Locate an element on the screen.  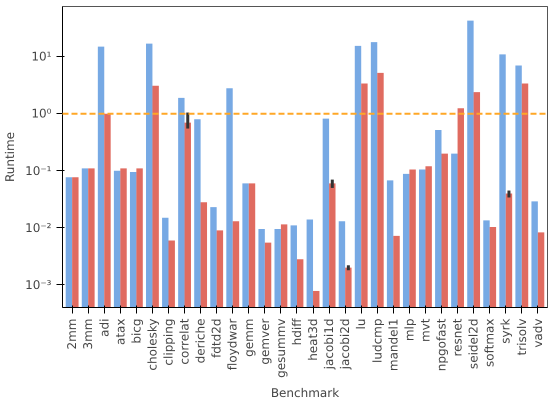
x-tick-label: floydwar is located at coordinates (233, 344).